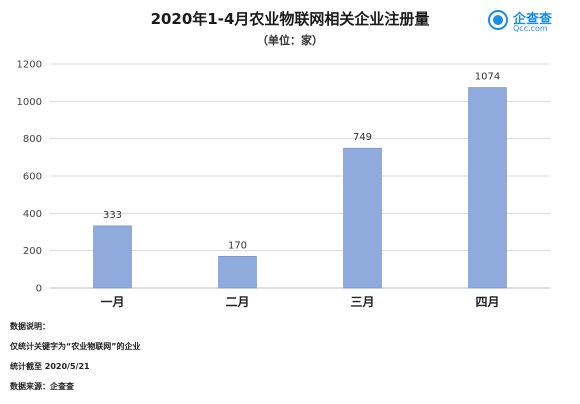 Image resolution: width=580 pixels, height=404 pixels. What do you see at coordinates (75, 346) in the screenshot?
I see `notes-line-1: 仅统计关键字为“农业物联网”的企业` at bounding box center [75, 346].